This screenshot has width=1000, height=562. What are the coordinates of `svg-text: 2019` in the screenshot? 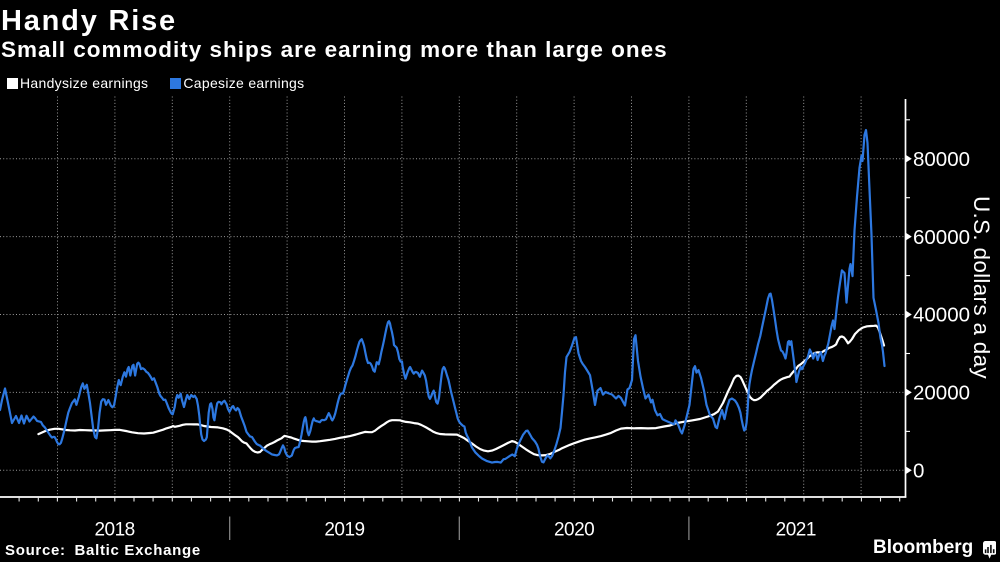 It's located at (344, 530).